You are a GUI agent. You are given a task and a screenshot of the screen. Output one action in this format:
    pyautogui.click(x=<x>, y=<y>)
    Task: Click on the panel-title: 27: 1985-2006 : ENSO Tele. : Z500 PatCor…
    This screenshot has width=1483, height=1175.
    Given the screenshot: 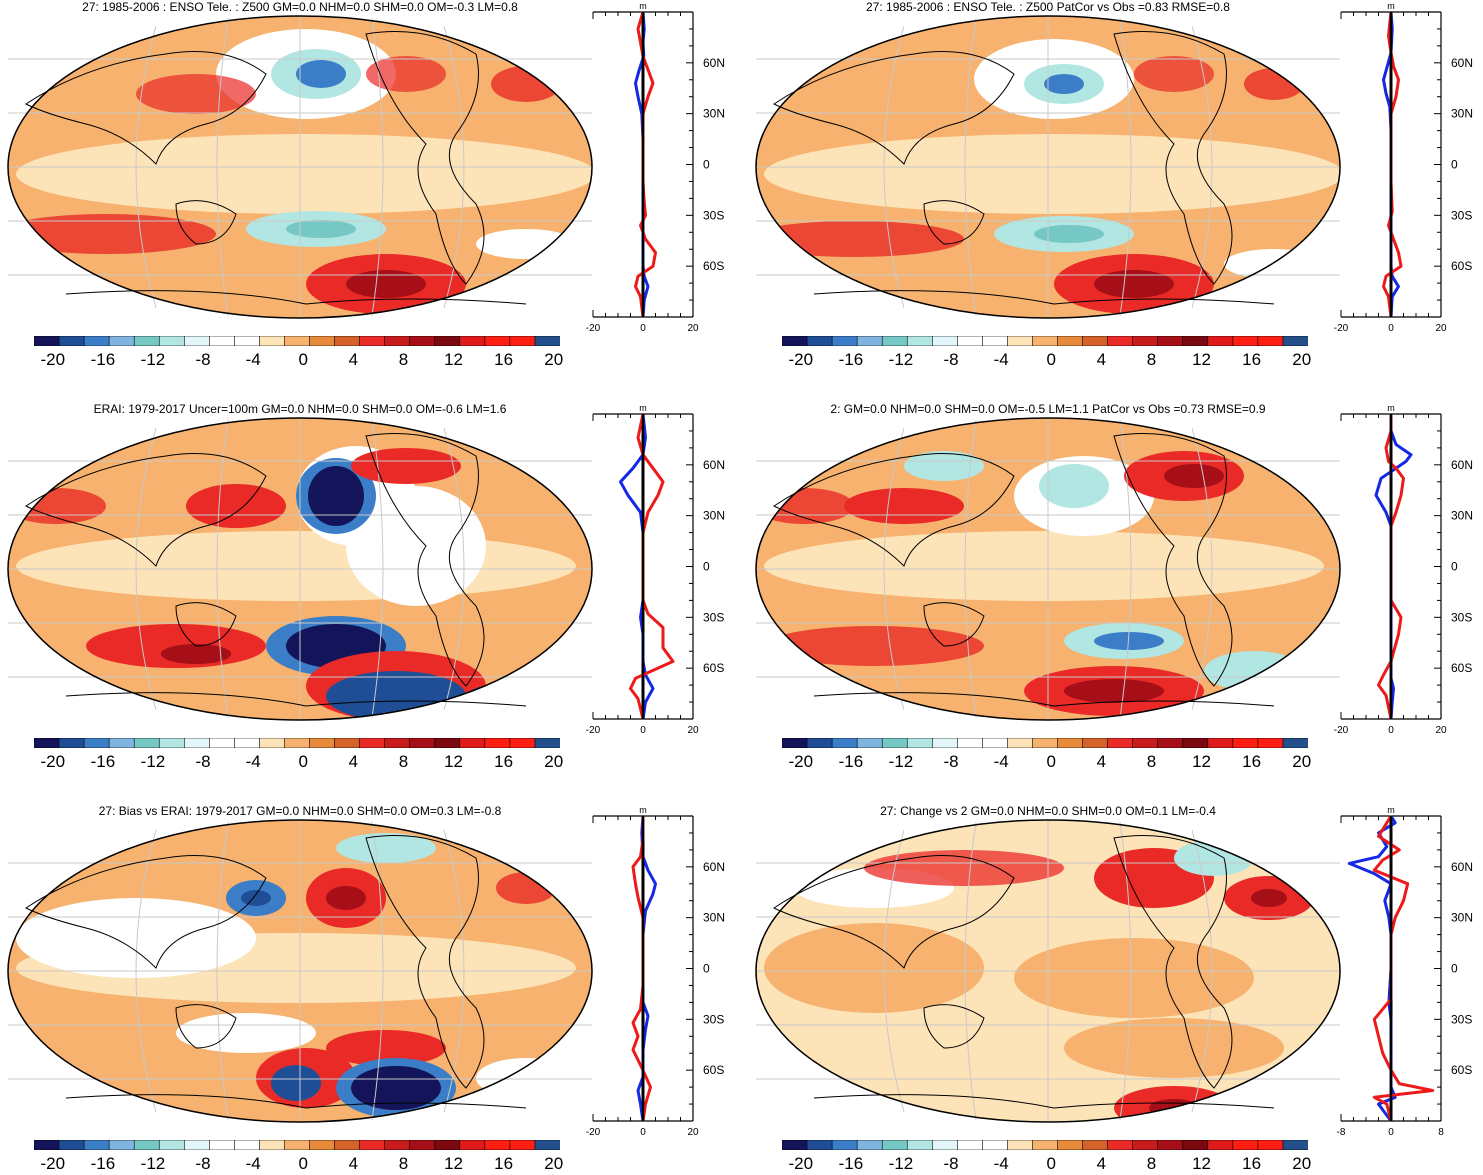 What is the action you would take?
    pyautogui.click(x=1048, y=7)
    